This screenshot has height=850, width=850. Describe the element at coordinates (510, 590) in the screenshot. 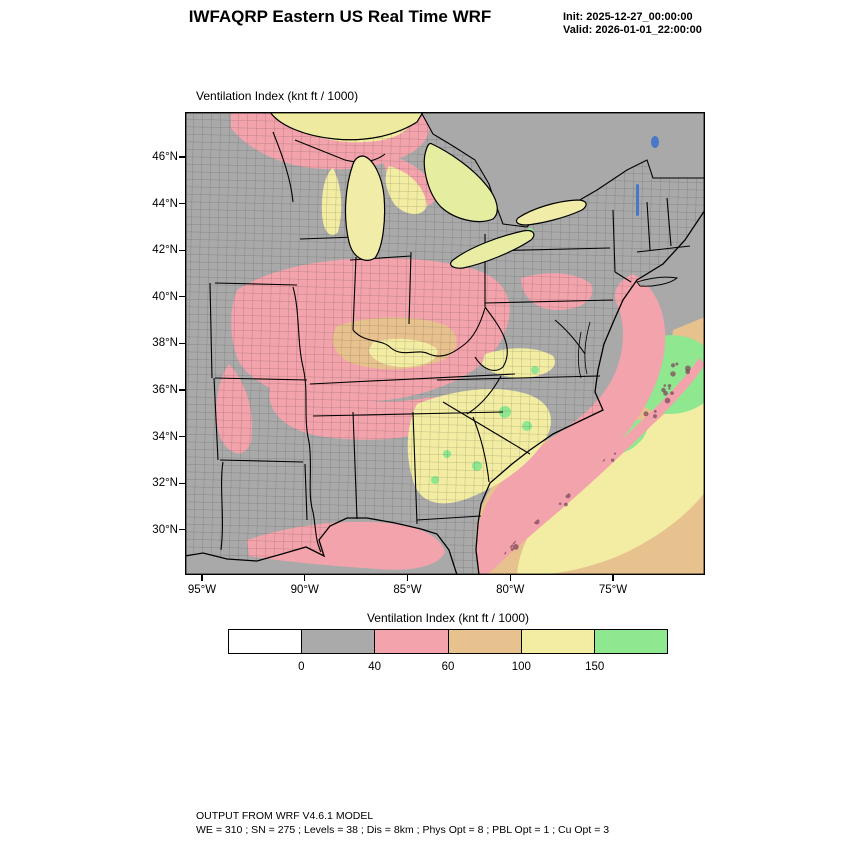

I see `x-tick-label: 80°W` at that location.